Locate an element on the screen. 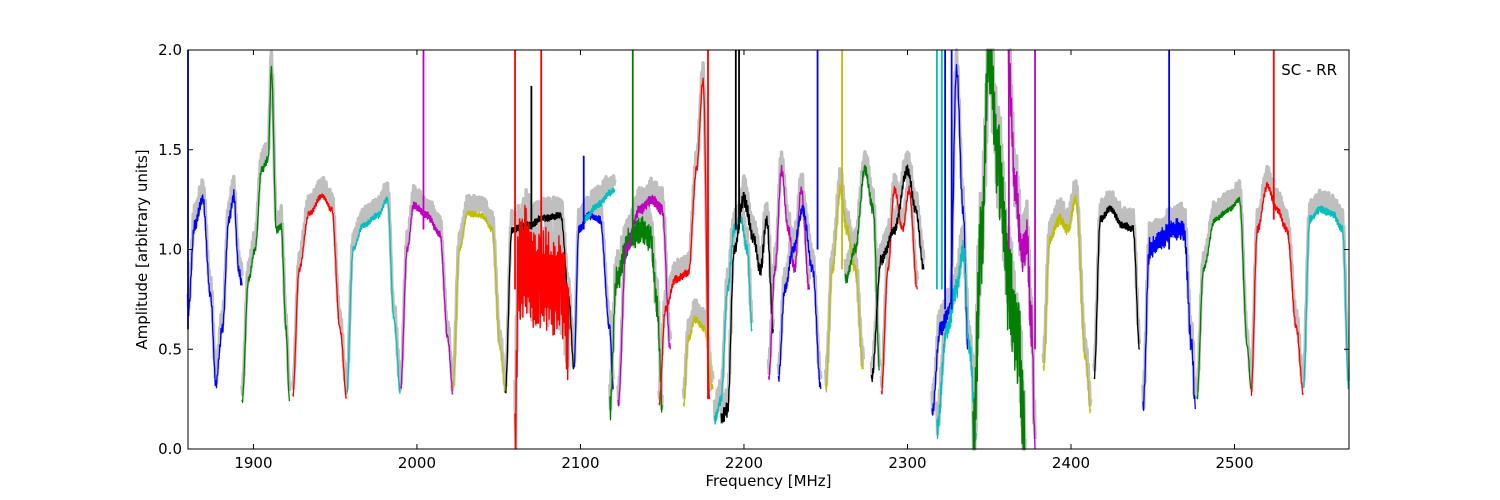 The image size is (1500, 500). x-tick-label: 2200 is located at coordinates (744, 463).